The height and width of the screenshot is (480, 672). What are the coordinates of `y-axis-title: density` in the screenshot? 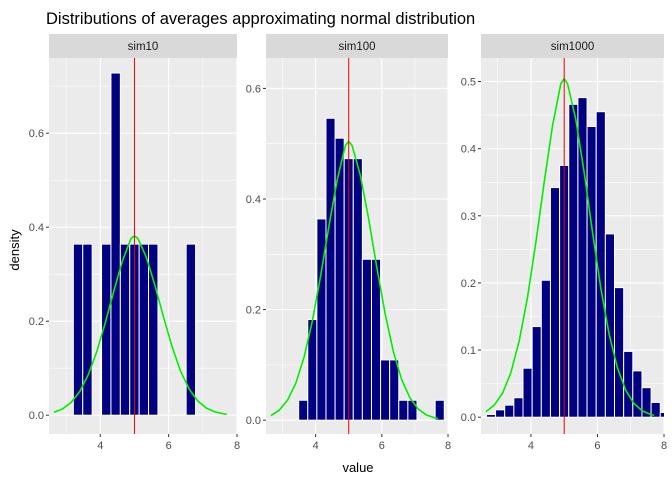 It's located at (14, 250).